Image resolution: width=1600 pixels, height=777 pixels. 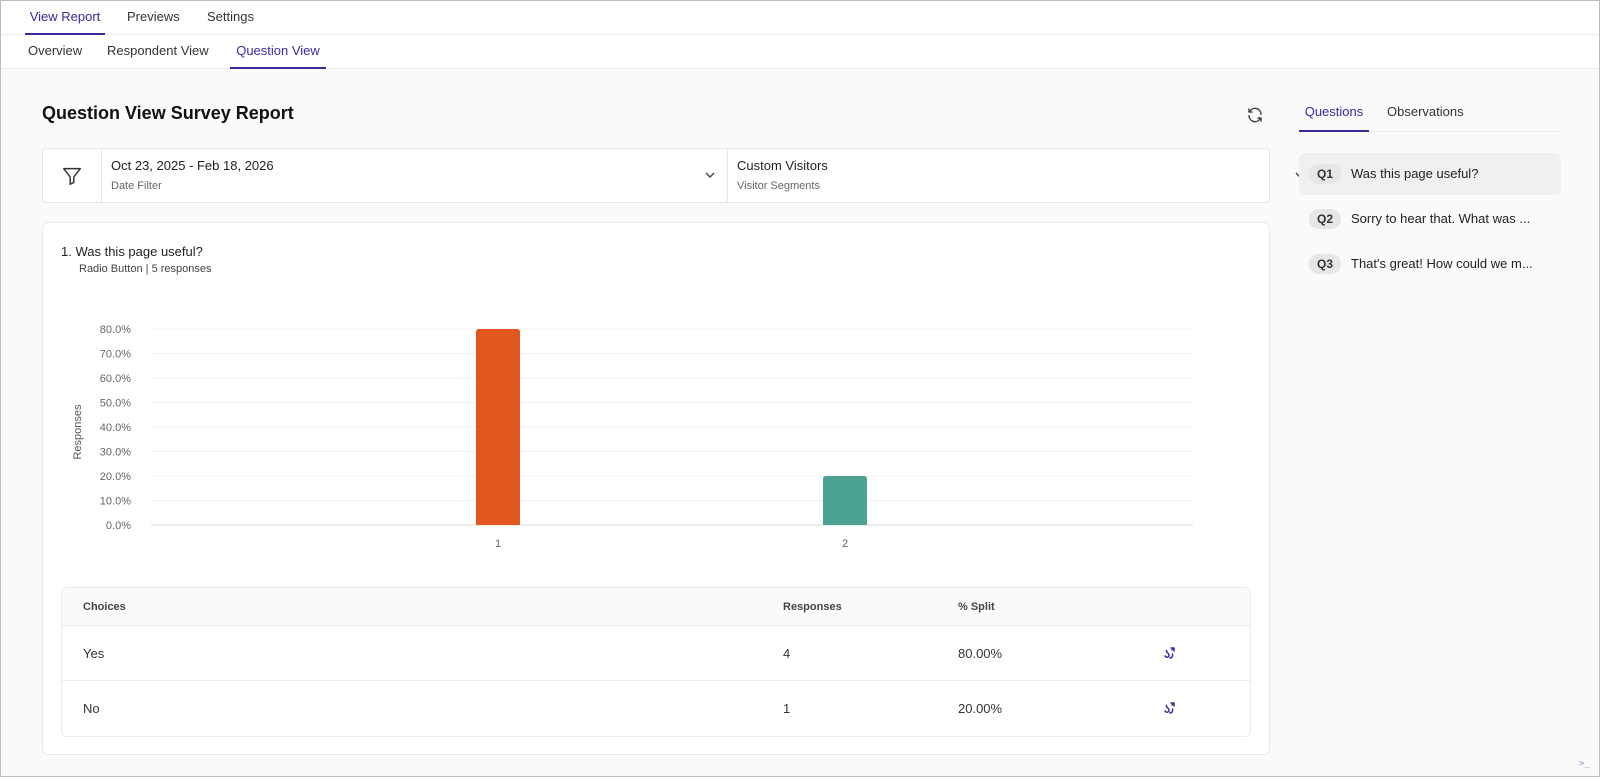 What do you see at coordinates (136, 186) in the screenshot?
I see `date-filter-label: Date Filter` at bounding box center [136, 186].